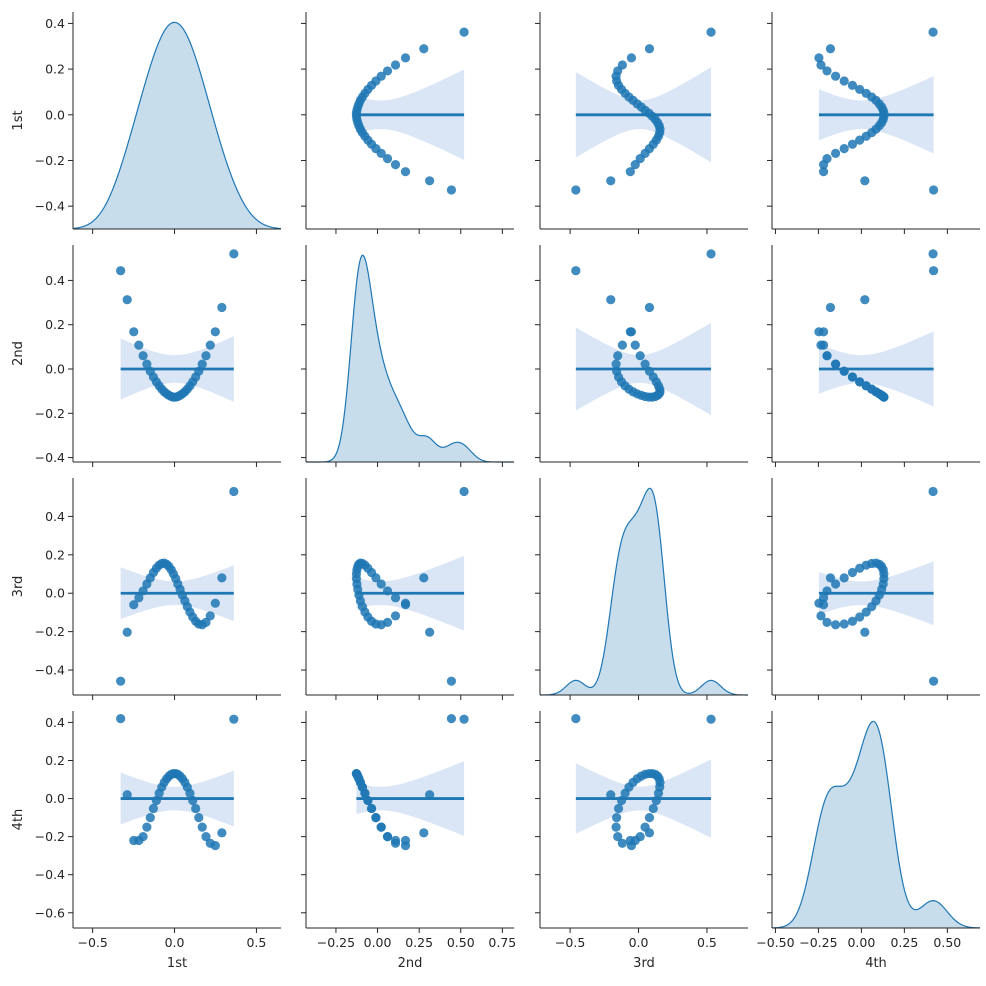  What do you see at coordinates (407, 589) in the screenshot?
I see `subplot-3rd-vs-2nd` at bounding box center [407, 589].